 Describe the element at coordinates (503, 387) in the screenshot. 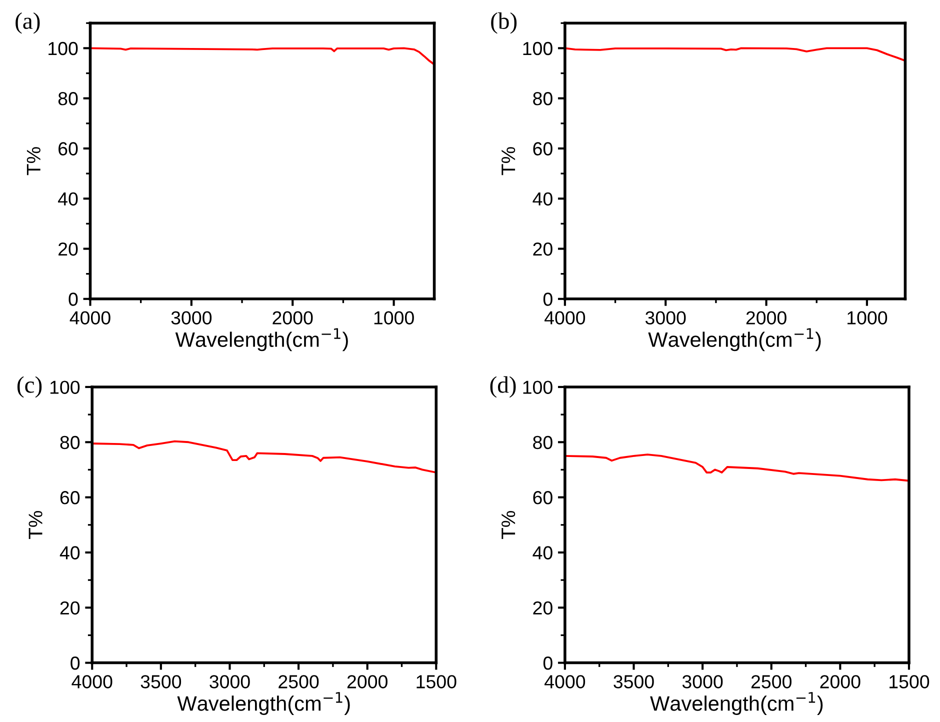

I see `chart-title: (d)` at that location.